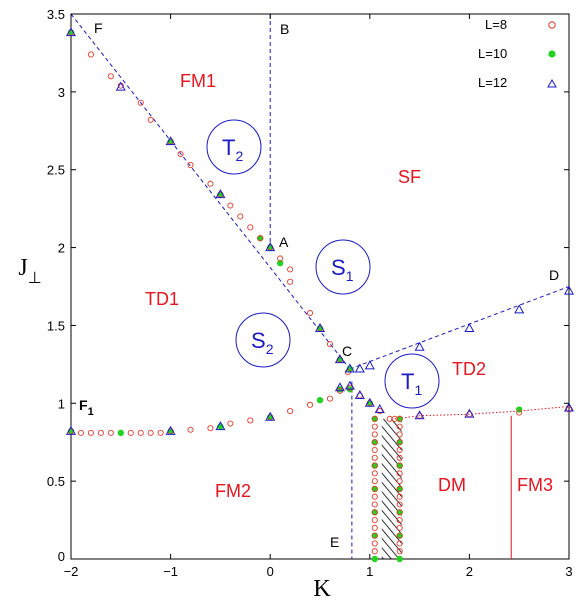 This screenshot has width=577, height=603. I want to click on legend-marker-l10, so click(552, 54).